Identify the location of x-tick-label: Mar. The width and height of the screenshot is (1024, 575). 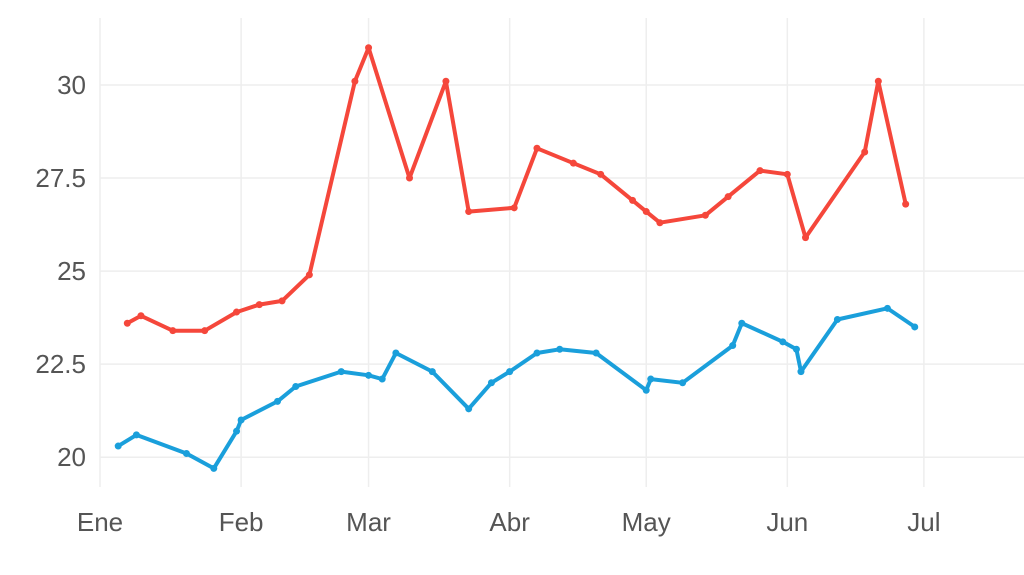
(368, 522).